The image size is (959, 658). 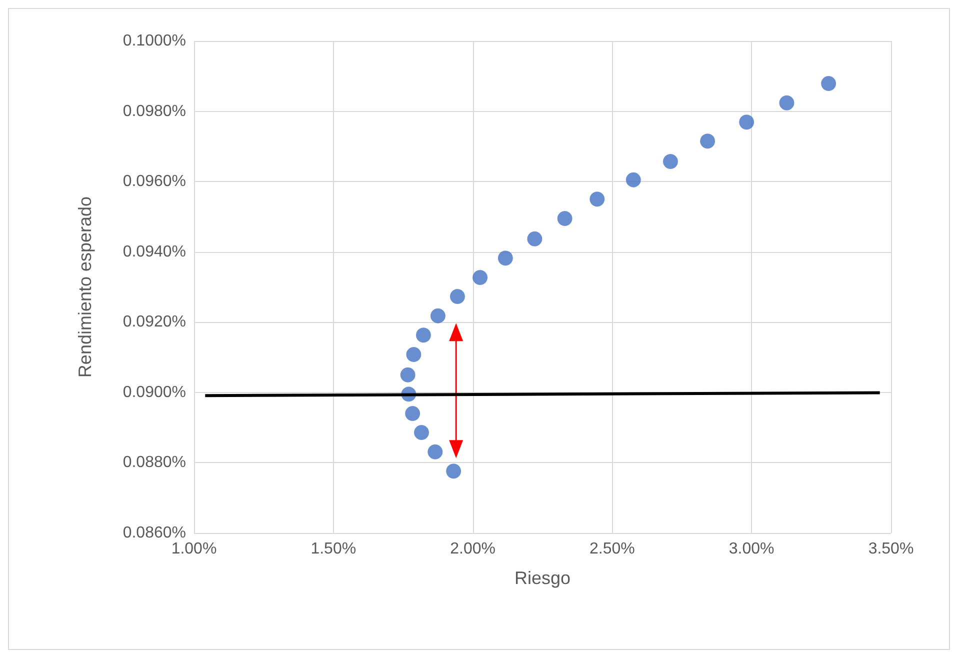 I want to click on x-tick-label: 3.50%, so click(x=891, y=549).